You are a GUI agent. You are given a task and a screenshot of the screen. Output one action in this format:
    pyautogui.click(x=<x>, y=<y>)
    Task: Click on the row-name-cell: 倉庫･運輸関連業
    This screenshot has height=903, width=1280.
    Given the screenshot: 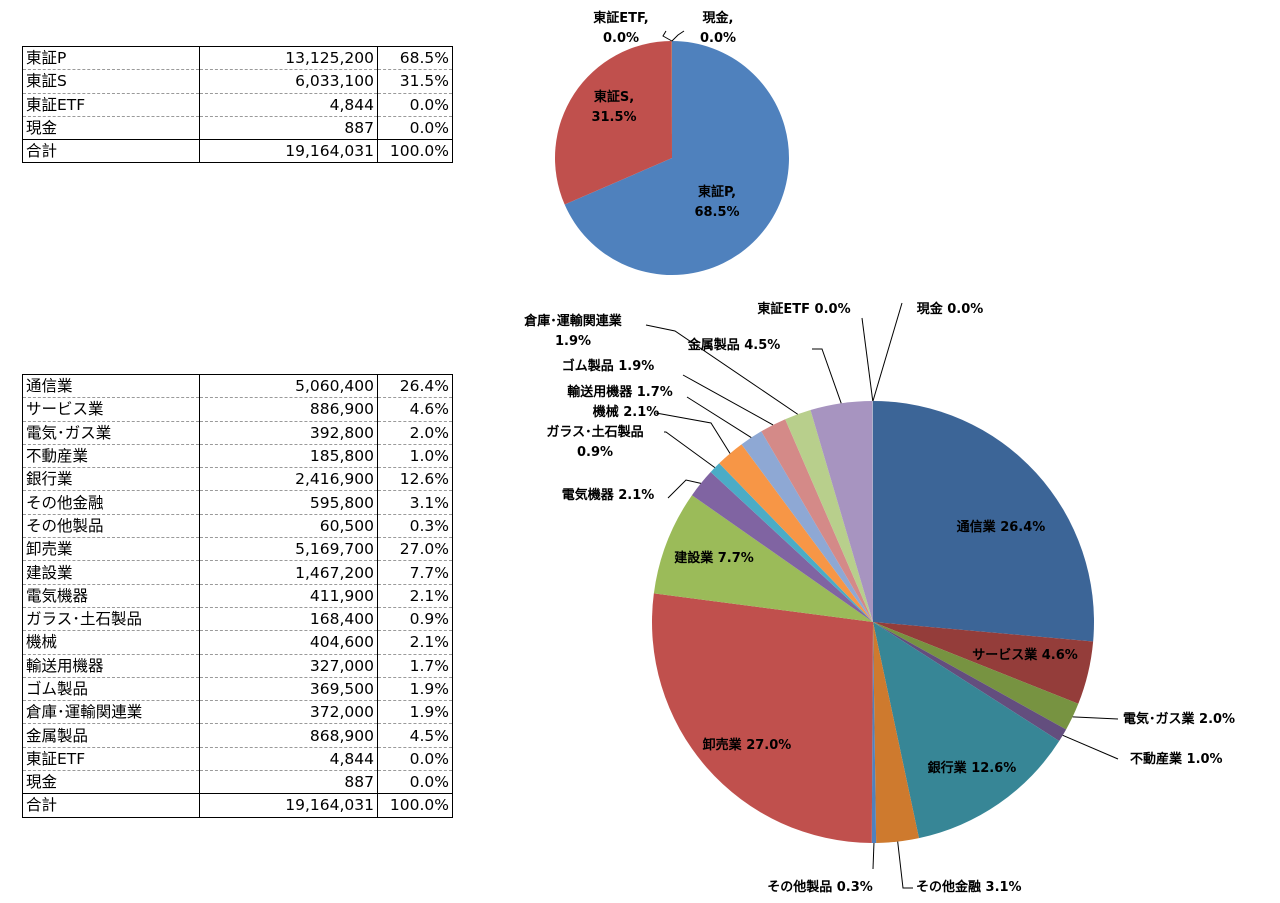 What is the action you would take?
    pyautogui.click(x=111, y=712)
    